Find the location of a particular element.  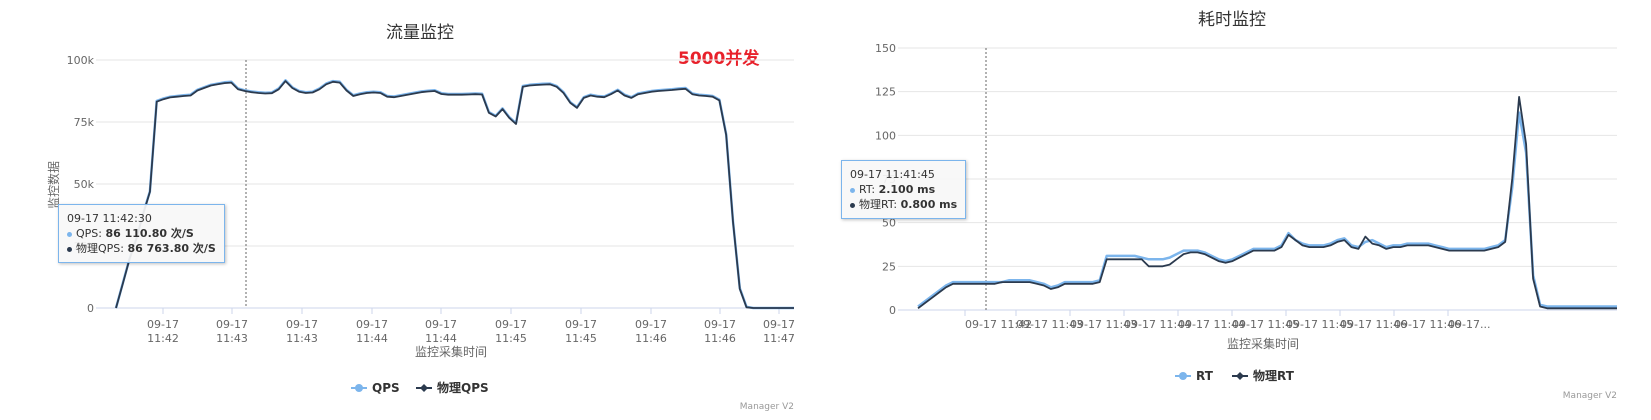

tooltip-label-physical-qps: 物理QPS is located at coordinates (98, 248).